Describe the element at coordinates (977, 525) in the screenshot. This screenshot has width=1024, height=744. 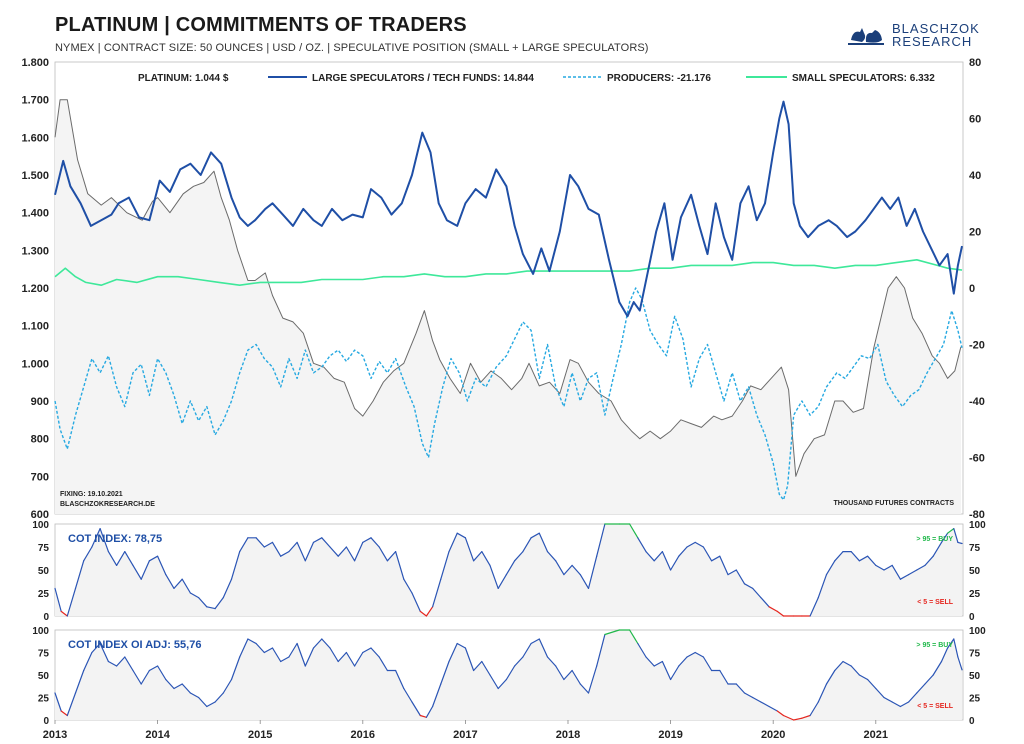
I see `cot-right-tick-label: 100` at that location.